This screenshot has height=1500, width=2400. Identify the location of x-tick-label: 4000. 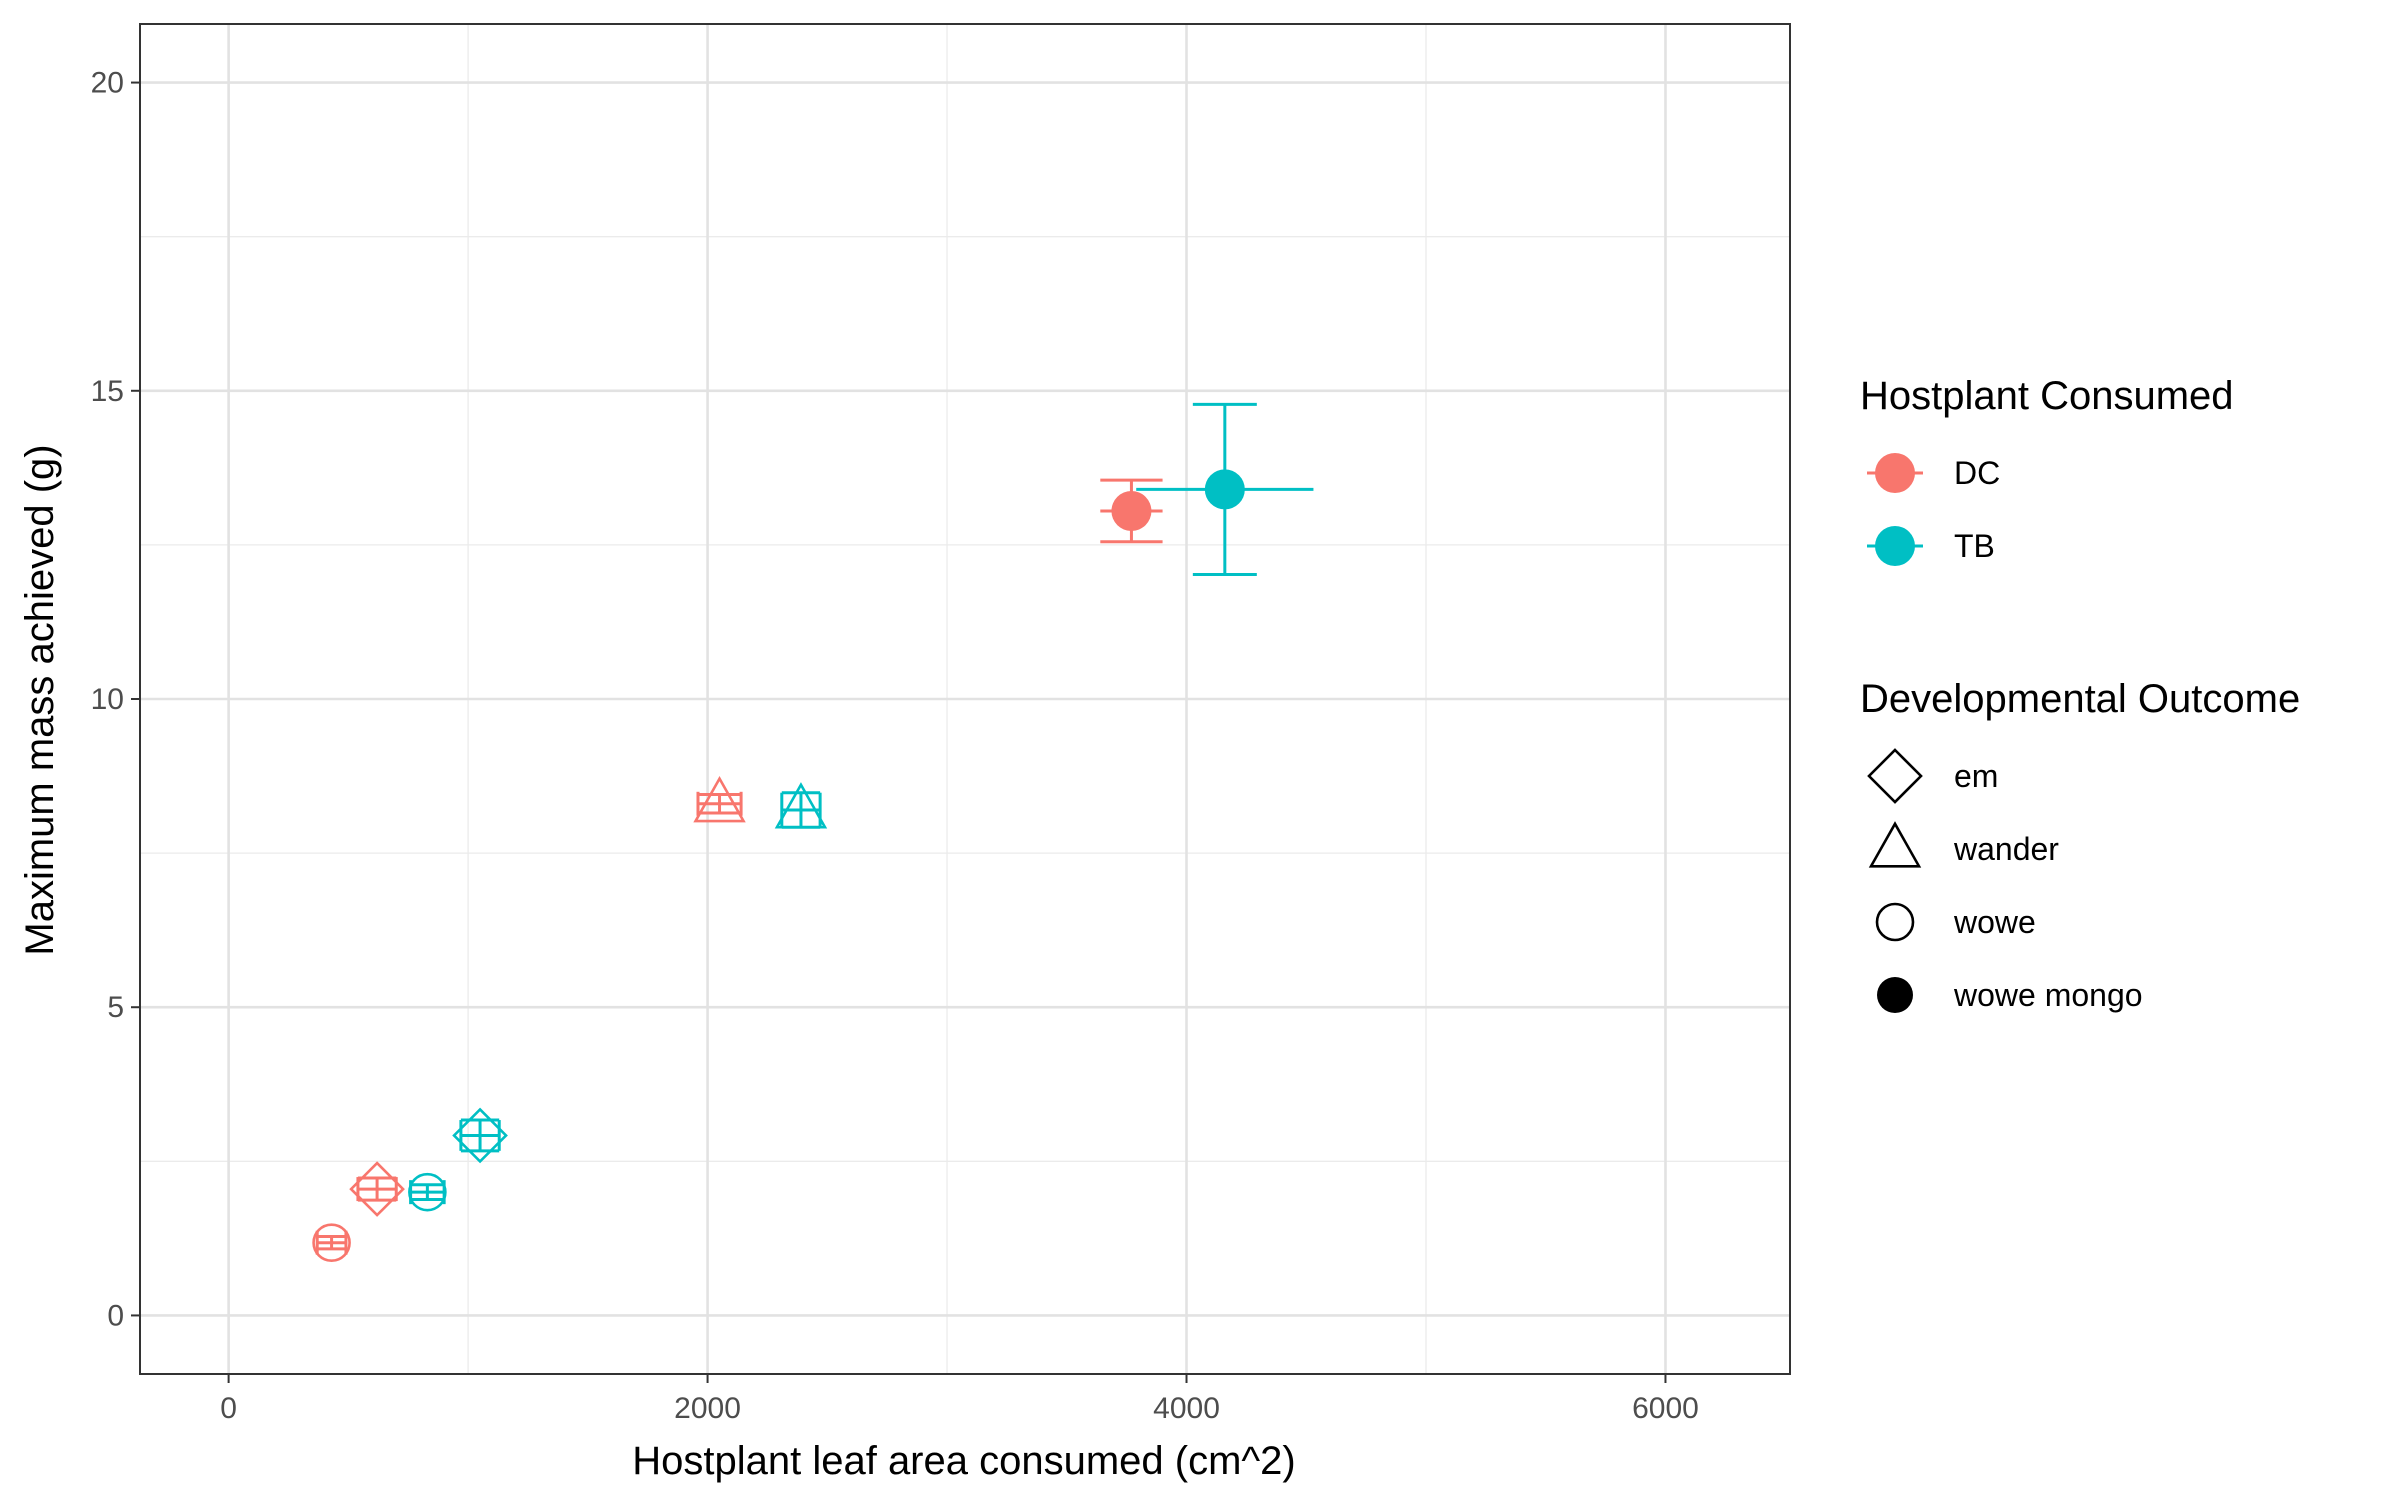
(1186, 1408).